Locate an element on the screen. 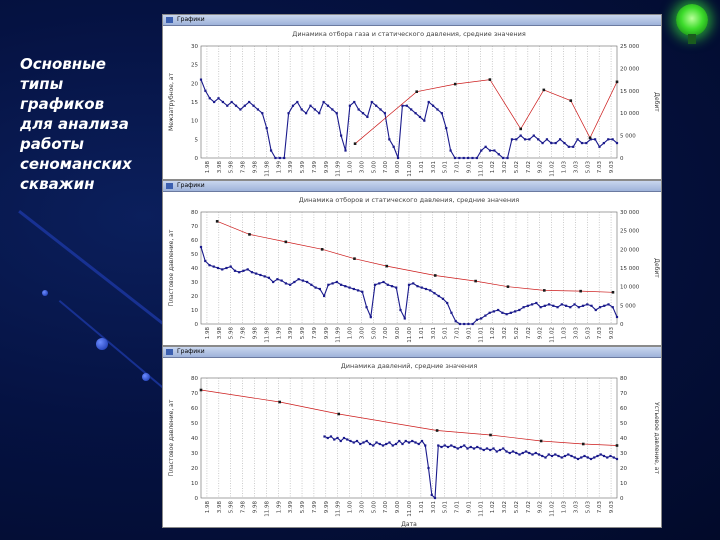 The height and width of the screenshot is (540, 720). y2-tick-label: 10 000 is located at coordinates (630, 114).